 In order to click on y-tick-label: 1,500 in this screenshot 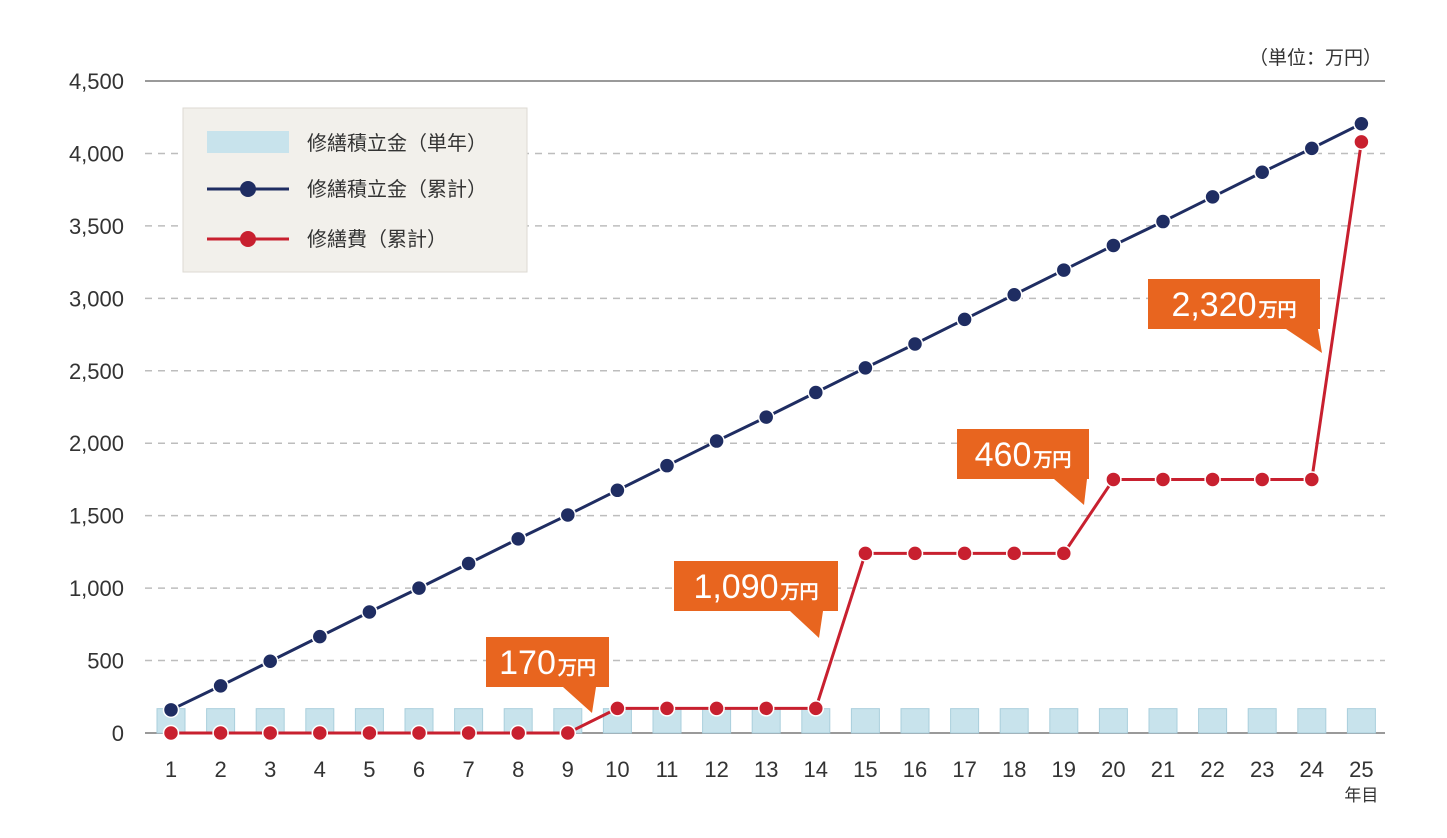, I will do `click(96, 516)`.